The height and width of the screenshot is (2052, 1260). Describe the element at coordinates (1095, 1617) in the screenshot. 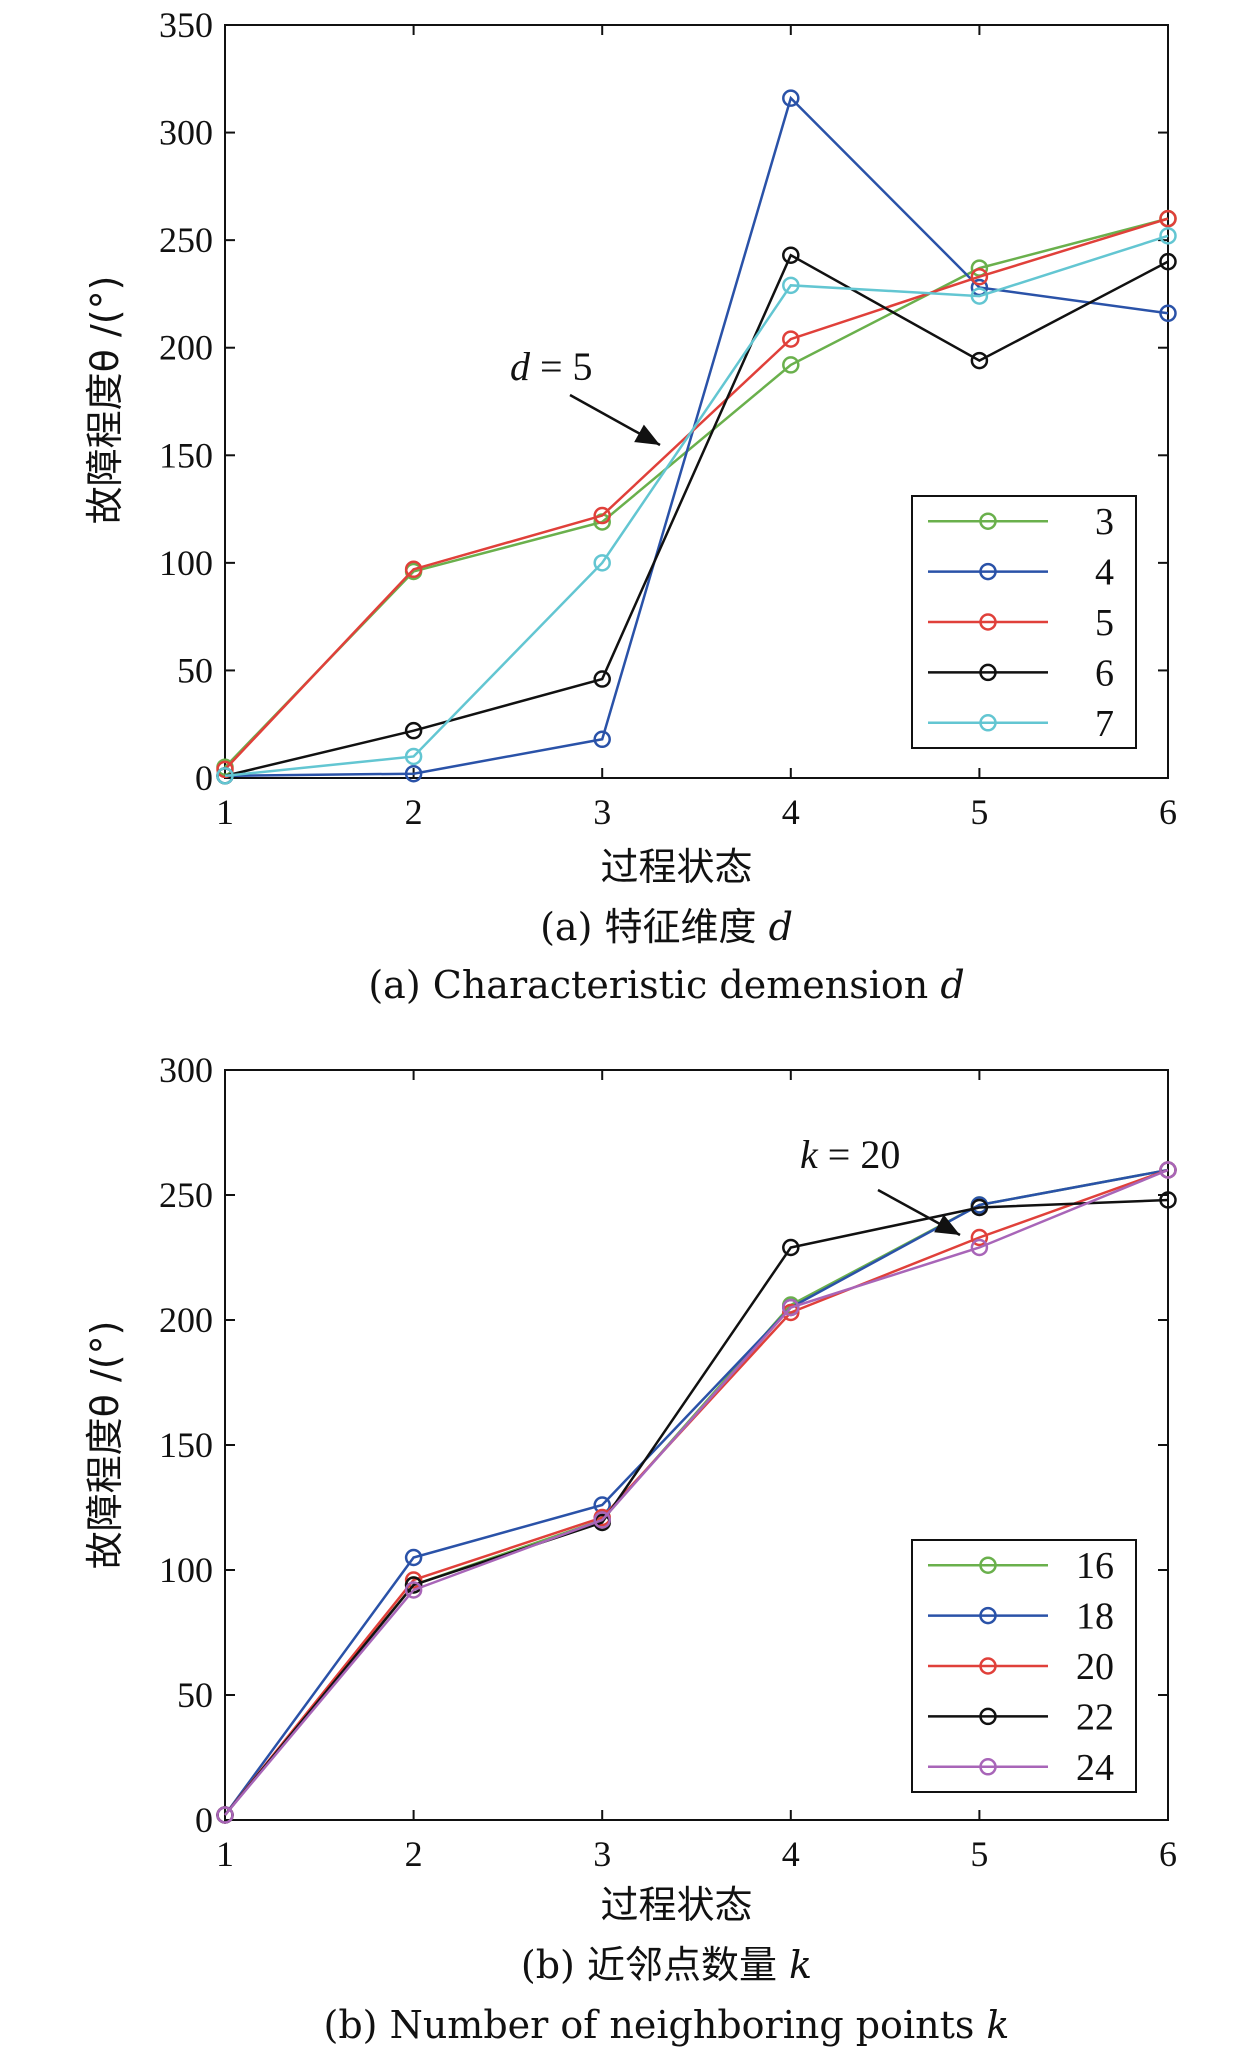

I see `legend-entry-label: 18` at that location.